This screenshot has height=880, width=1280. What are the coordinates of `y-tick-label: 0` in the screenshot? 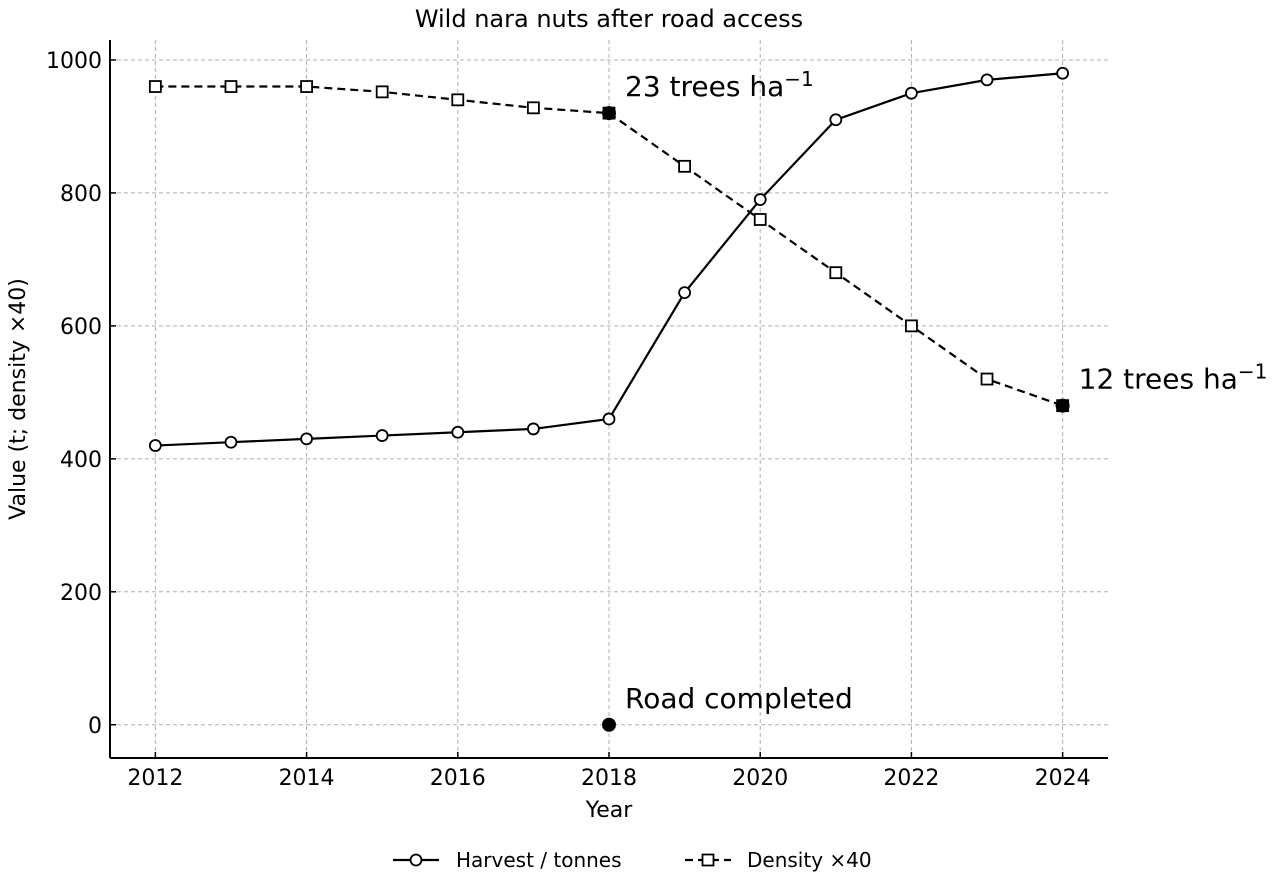 It's located at (95, 726).